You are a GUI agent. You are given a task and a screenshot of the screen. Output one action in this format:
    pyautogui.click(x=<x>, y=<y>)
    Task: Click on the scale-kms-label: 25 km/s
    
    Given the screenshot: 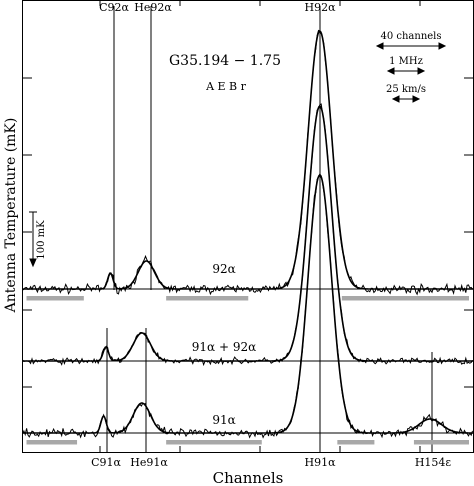 What is the action you would take?
    pyautogui.click(x=406, y=89)
    